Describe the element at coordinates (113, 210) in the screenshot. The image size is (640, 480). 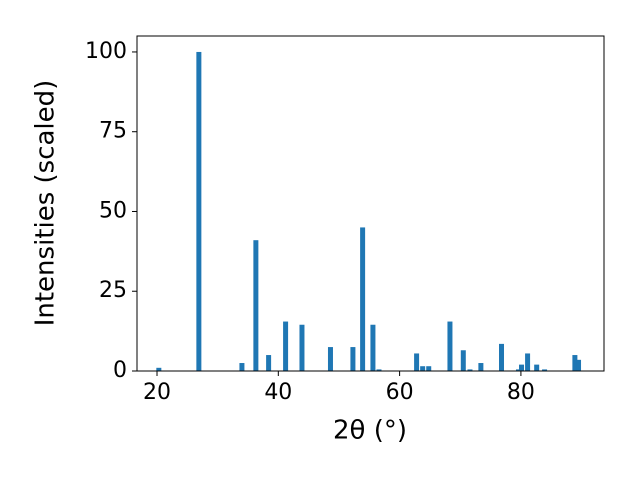
I see `y-tick-label: 50` at that location.